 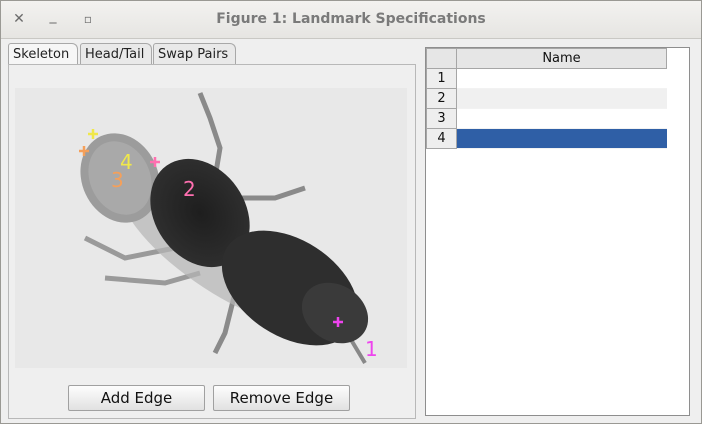 I want to click on landmark-2-marker, so click(x=155, y=162).